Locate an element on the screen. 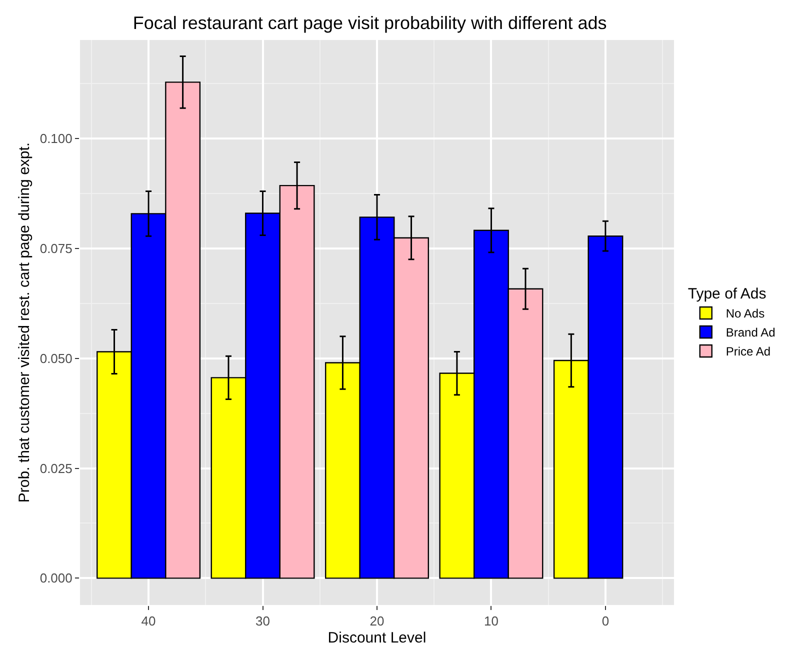  x-tick-label: 40 is located at coordinates (148, 621).